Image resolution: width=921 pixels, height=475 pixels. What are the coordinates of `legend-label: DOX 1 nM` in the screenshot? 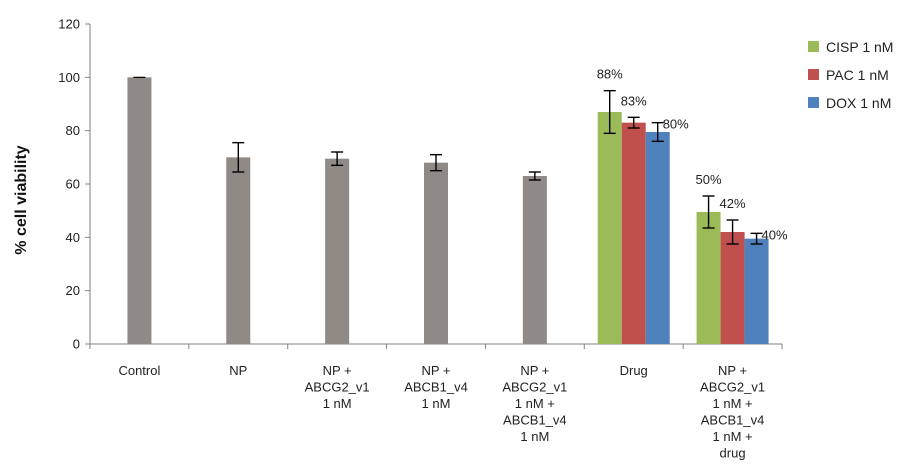 It's located at (858, 103).